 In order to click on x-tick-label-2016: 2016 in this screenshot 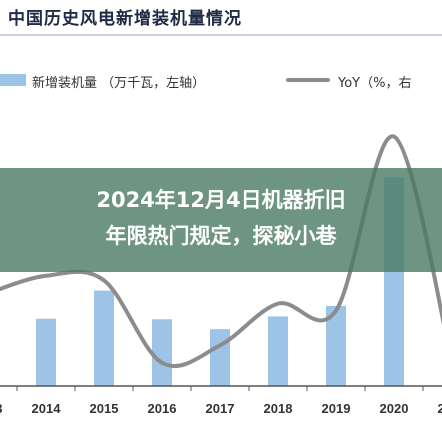, I will do `click(162, 408)`.